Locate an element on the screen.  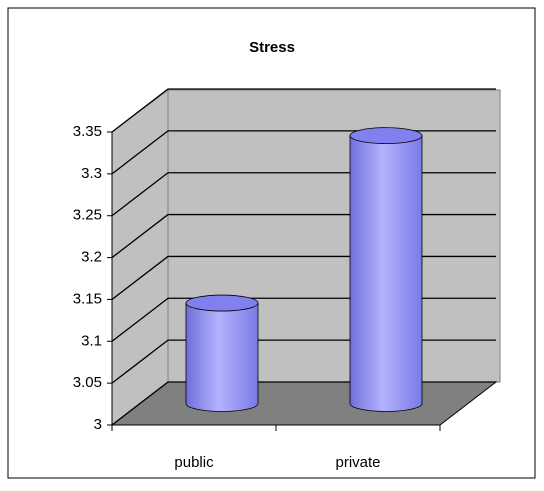
y-tick-label: 3.3 is located at coordinates (91, 173).